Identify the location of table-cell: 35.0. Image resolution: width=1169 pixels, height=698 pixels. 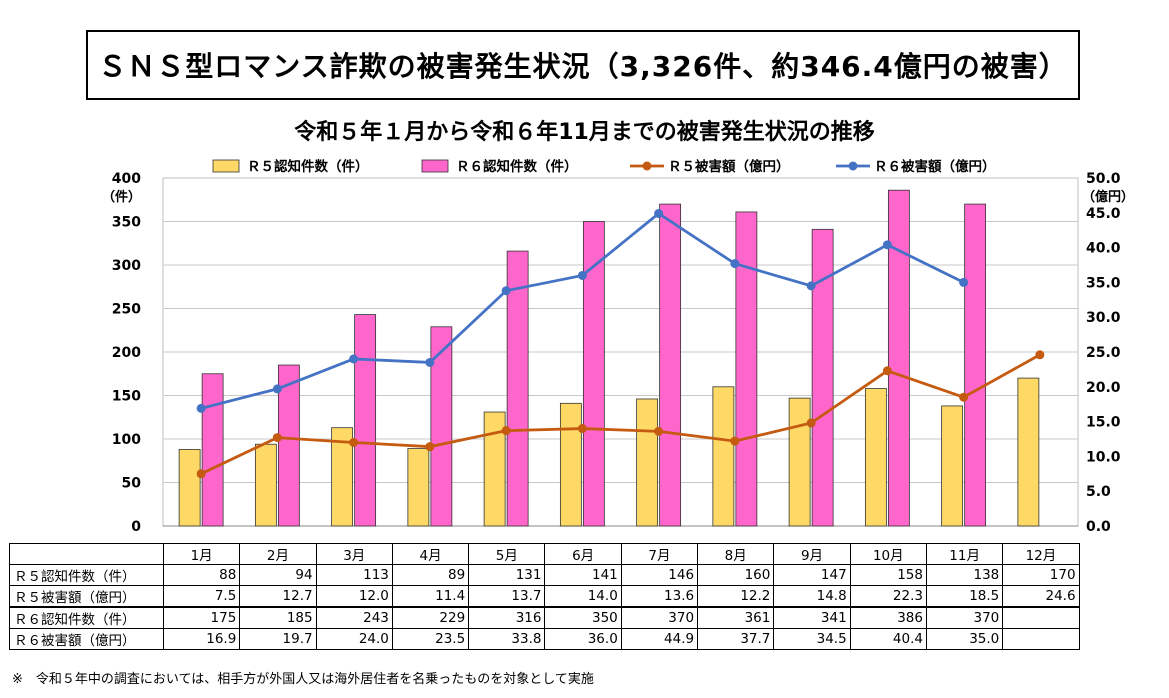
(964, 639).